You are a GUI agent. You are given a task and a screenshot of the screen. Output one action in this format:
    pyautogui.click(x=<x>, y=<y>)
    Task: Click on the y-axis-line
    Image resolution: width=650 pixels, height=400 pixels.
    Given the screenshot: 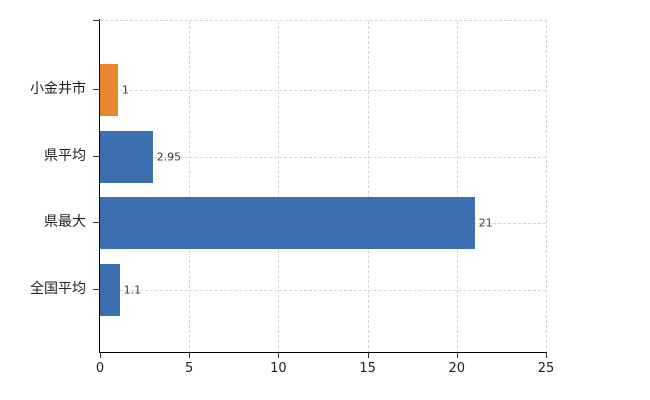 What is the action you would take?
    pyautogui.click(x=99, y=186)
    